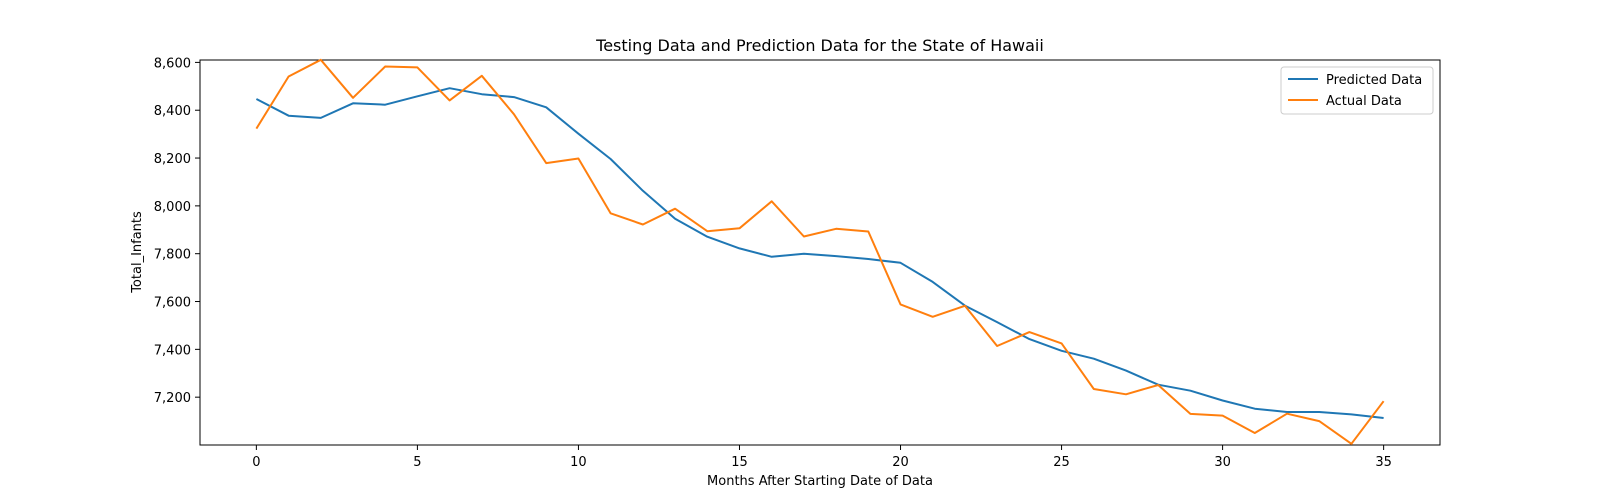  Describe the element at coordinates (578, 462) in the screenshot. I see `x-tick-label: 10` at that location.